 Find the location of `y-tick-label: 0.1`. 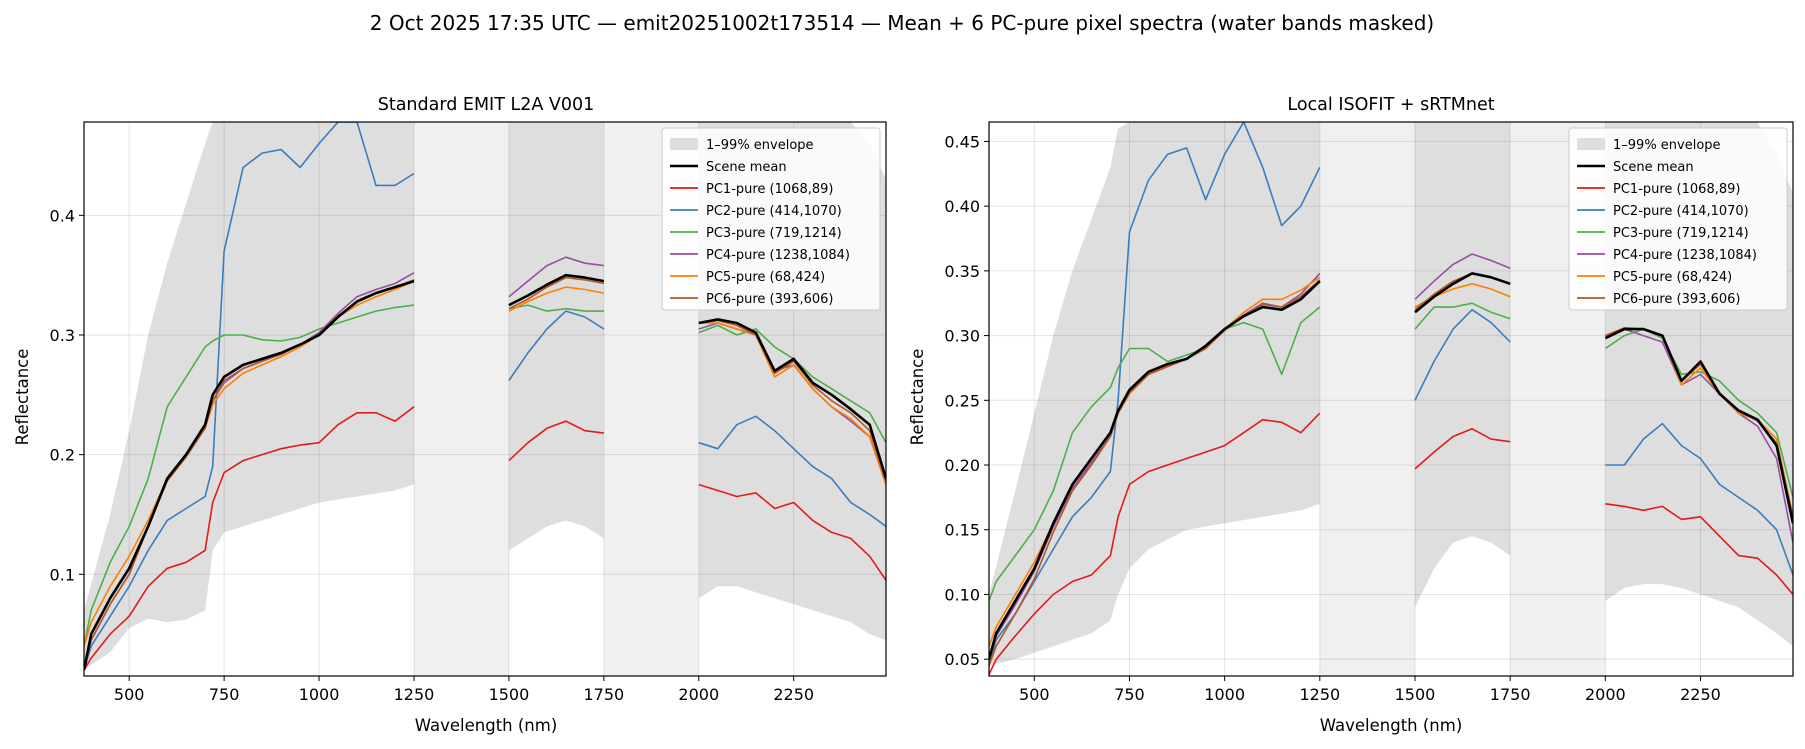

y-tick-label: 0.1 is located at coordinates (62, 574).